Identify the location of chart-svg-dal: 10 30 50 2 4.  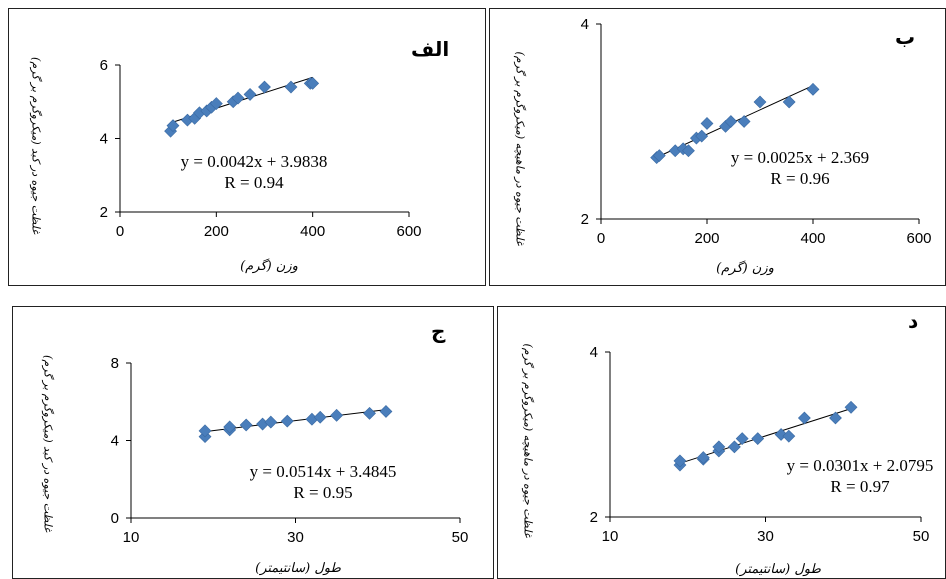
(760, 444).